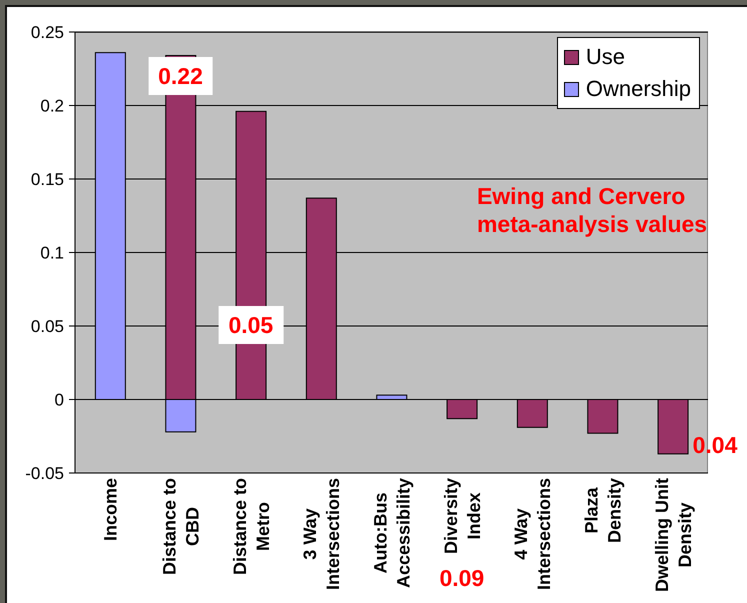 This screenshot has width=747, height=603. I want to click on x-tick-label: 4 Way Intersections, so click(532, 534).